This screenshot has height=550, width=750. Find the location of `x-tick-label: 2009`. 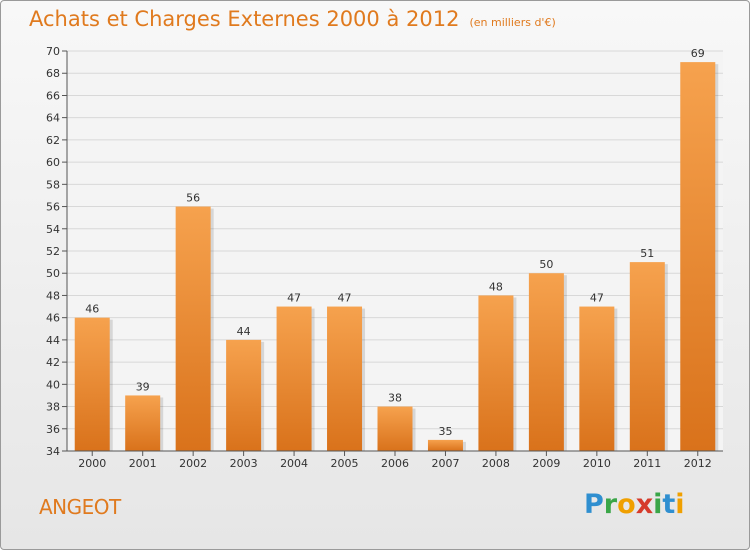

x-tick-label: 2009 is located at coordinates (546, 463).